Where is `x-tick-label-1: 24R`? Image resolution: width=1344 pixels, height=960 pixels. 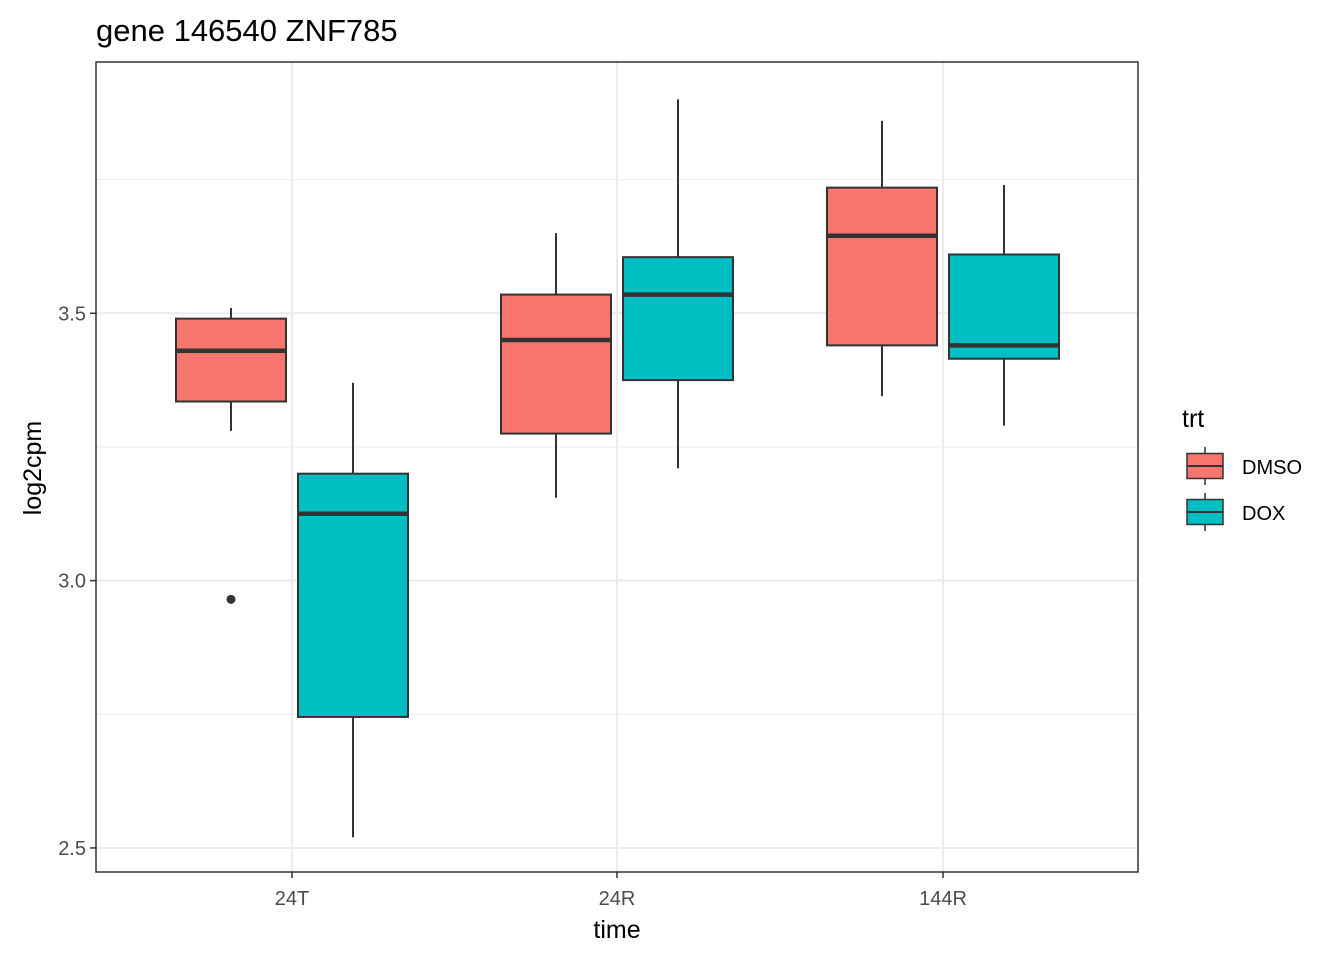 x-tick-label-1: 24R is located at coordinates (617, 899).